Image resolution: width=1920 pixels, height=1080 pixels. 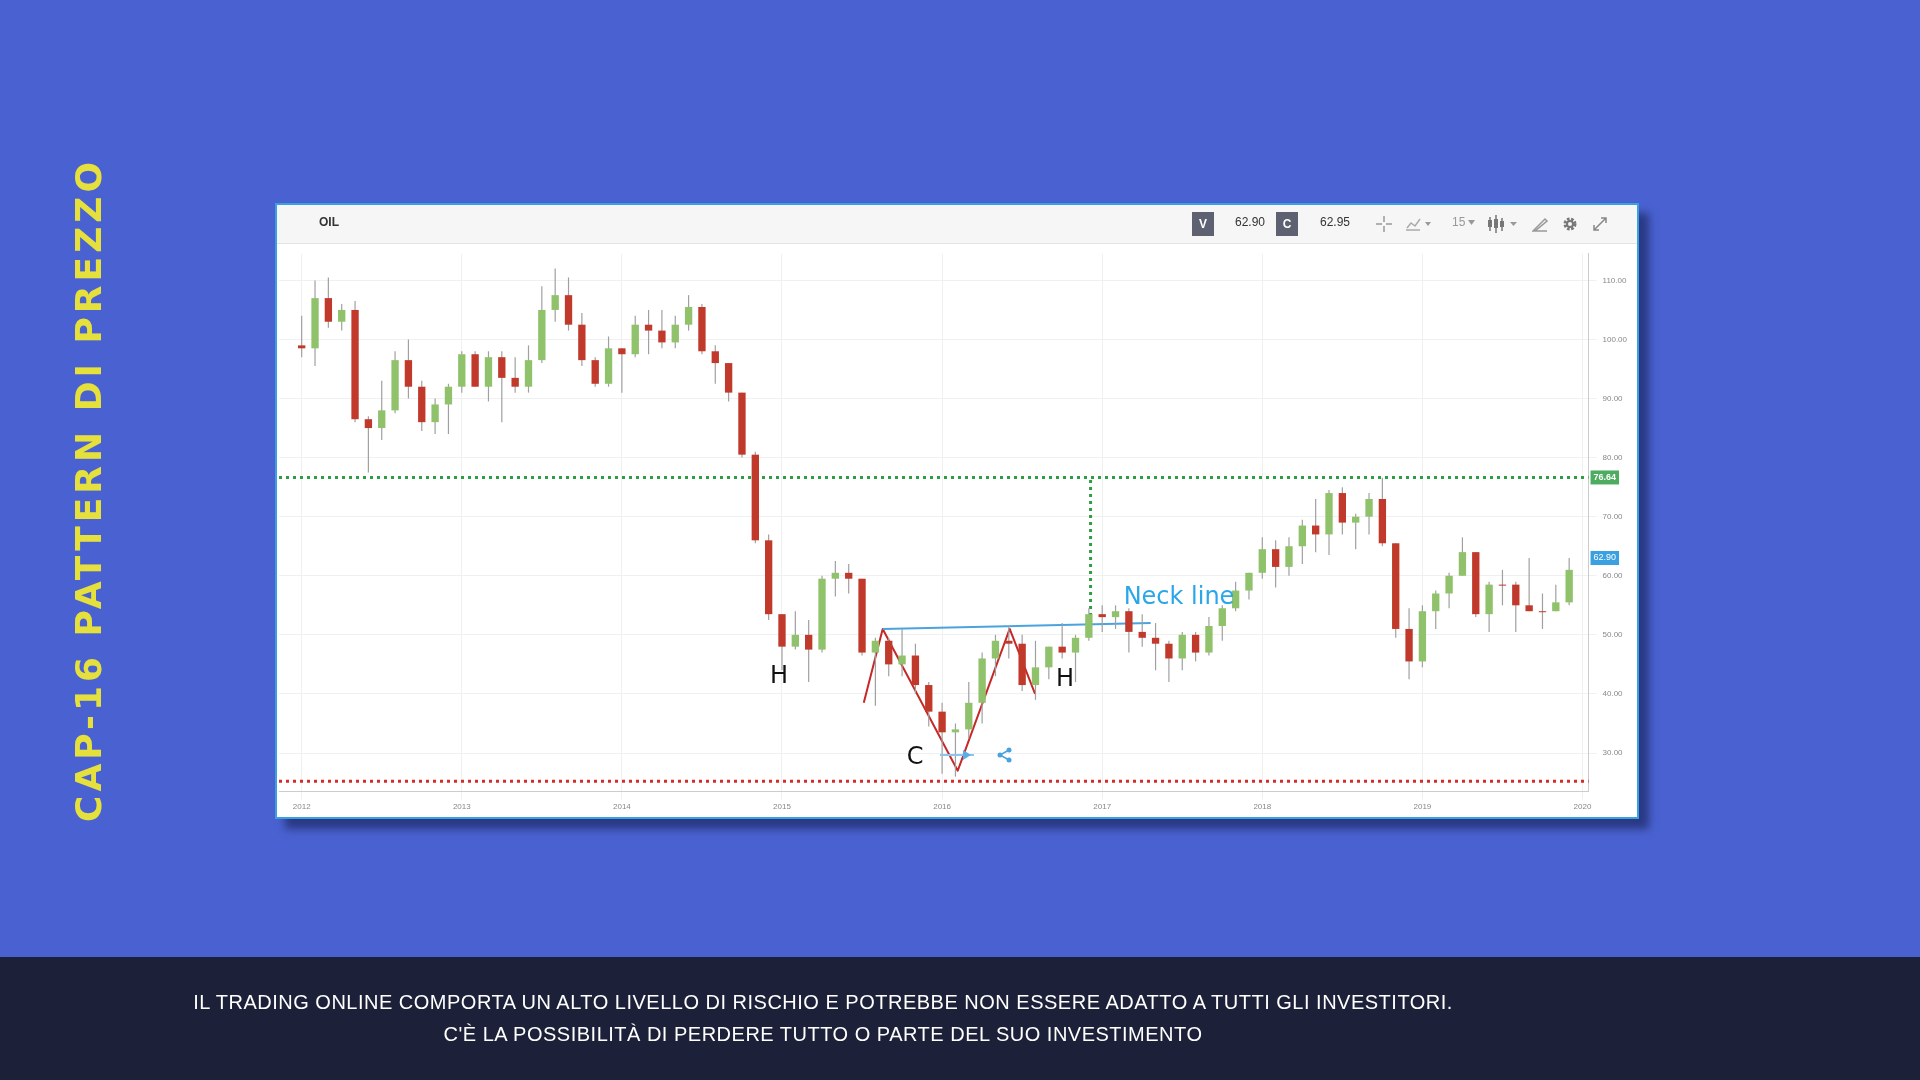 I want to click on text: CAP-16 PATTERN DI PREZZO, so click(x=88, y=490).